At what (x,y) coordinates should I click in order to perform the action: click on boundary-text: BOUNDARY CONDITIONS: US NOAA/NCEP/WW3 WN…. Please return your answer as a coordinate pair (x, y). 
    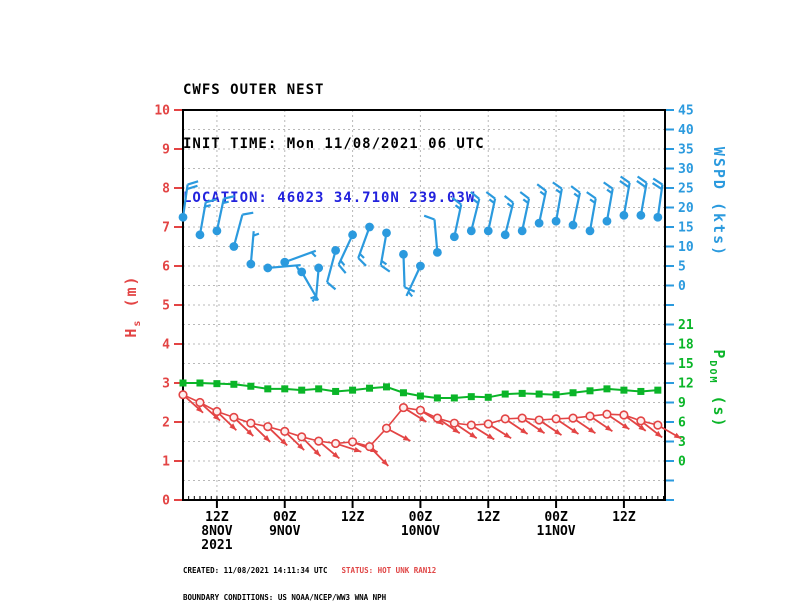
    Looking at the image, I should click on (285, 597).